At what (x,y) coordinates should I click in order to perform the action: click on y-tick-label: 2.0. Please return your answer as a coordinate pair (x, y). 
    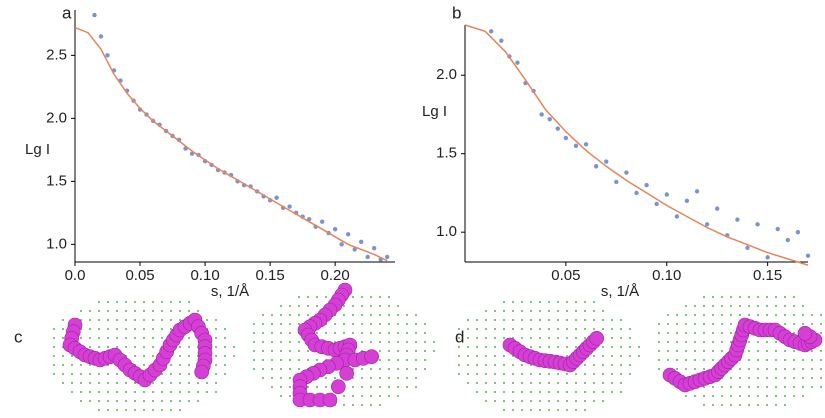
    Looking at the image, I should click on (446, 74).